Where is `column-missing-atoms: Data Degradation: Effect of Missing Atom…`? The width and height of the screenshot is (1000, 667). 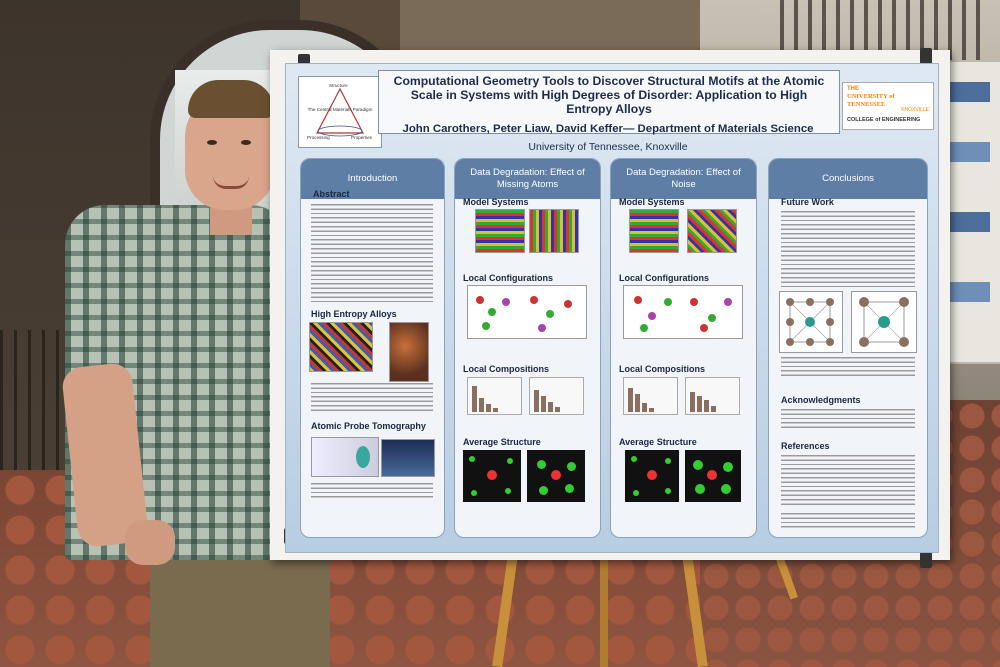
column-missing-atoms: Data Degradation: Effect of Missing Atom… is located at coordinates (527, 348).